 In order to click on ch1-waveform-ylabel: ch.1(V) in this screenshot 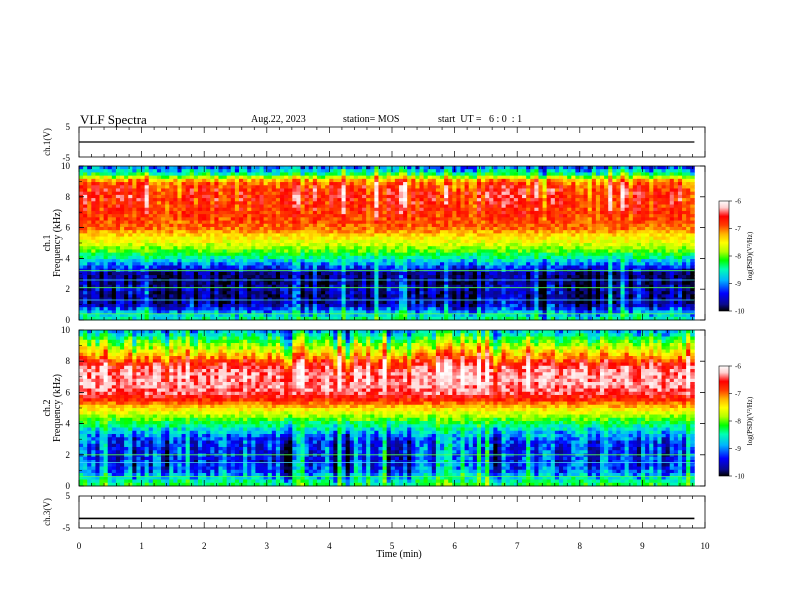, I will do `click(47, 142)`.